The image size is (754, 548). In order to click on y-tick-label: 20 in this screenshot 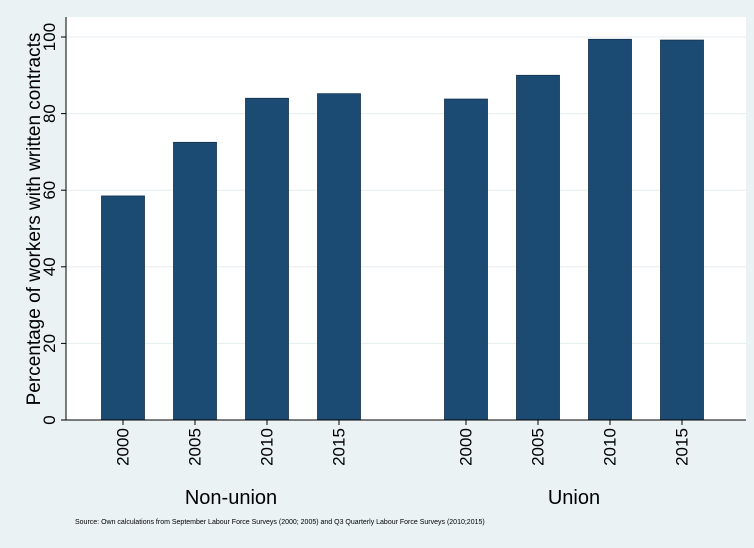, I will do `click(49, 343)`.